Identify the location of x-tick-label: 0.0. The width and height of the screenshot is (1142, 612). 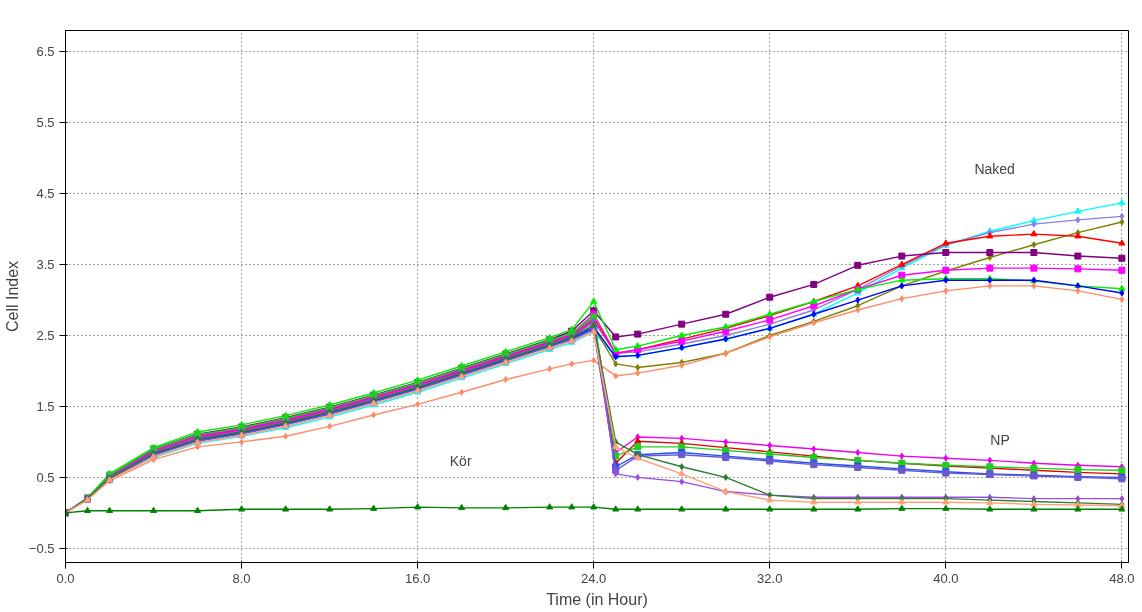
(65, 578).